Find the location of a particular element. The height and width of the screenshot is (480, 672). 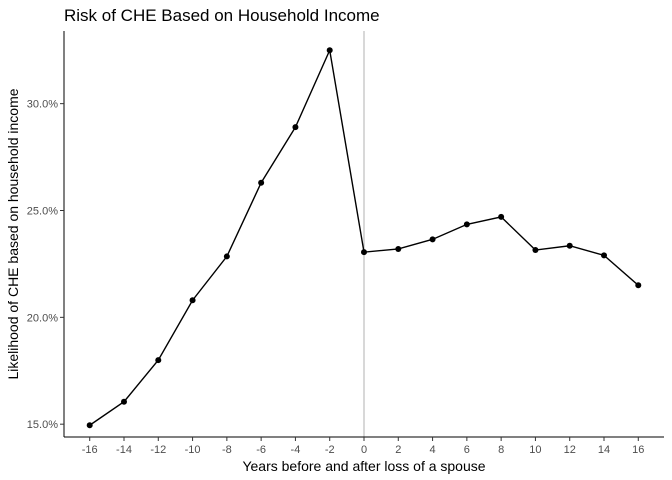

x-tick-label: 10 is located at coordinates (535, 450).